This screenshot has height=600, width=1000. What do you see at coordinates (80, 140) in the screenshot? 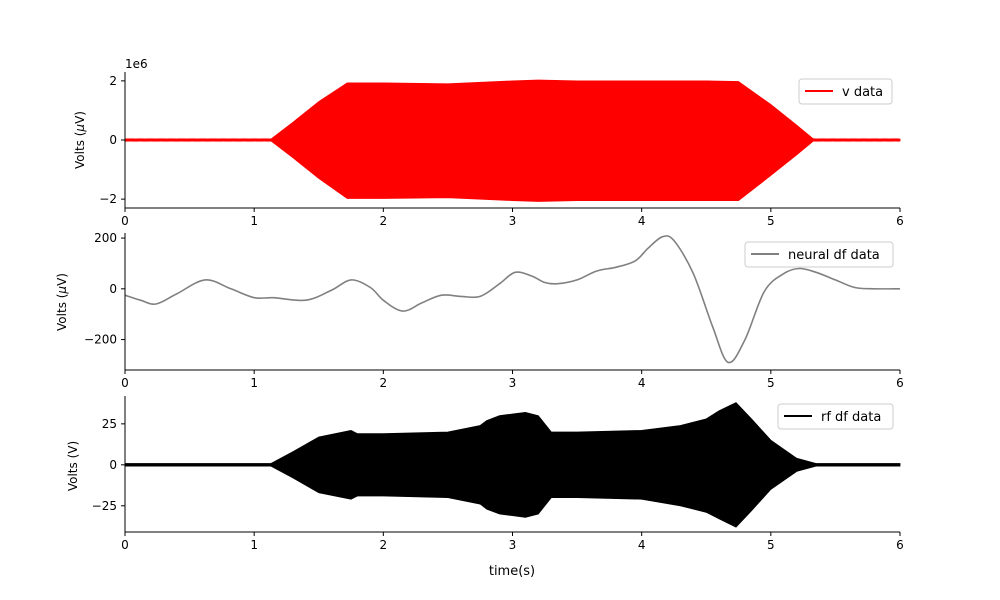
I see `y-axis-label-top: Volts (μV)` at bounding box center [80, 140].